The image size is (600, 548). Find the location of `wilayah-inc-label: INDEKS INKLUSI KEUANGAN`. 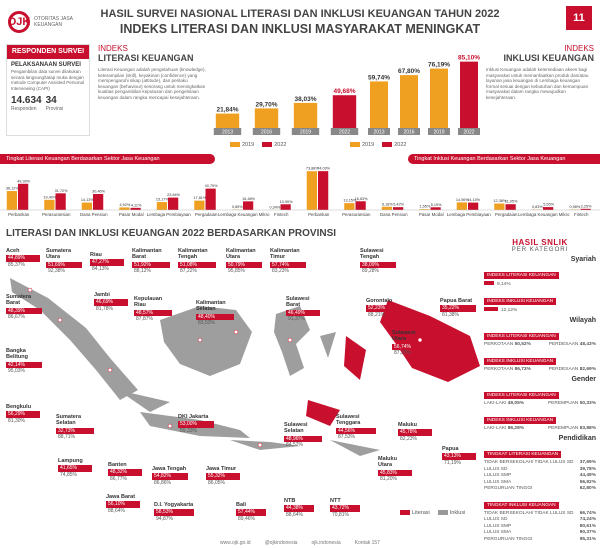

wilayah-inc-label: INDEKS INKLUSI KEUANGAN is located at coordinates (520, 361).